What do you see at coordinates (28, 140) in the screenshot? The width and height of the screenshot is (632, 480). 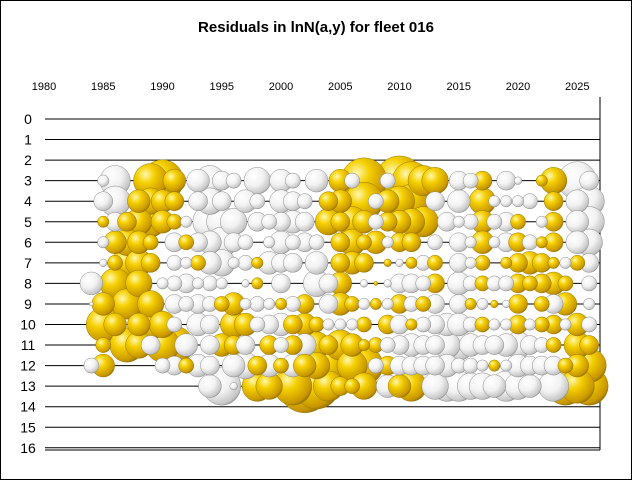 I see `y-tick-label: 1` at bounding box center [28, 140].